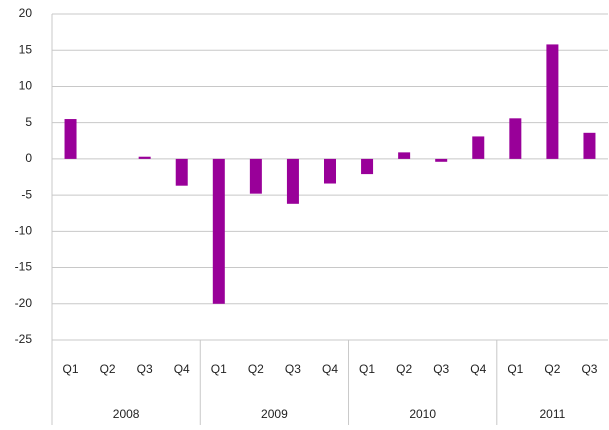  What do you see at coordinates (26, 194) in the screenshot?
I see `y-tick-label: -5` at bounding box center [26, 194].